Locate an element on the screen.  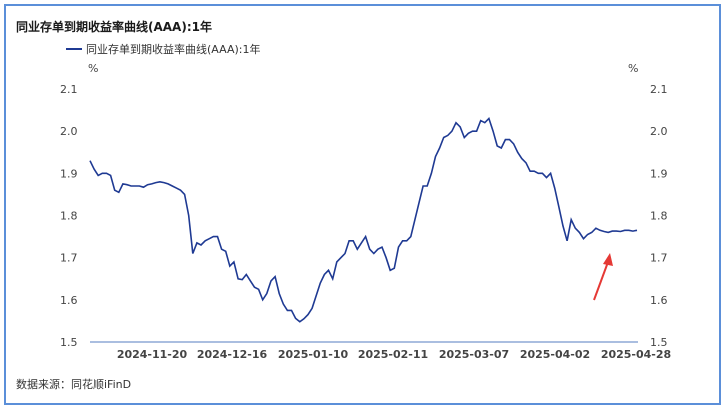
y-tick-right: 2.0 is located at coordinates (659, 131).